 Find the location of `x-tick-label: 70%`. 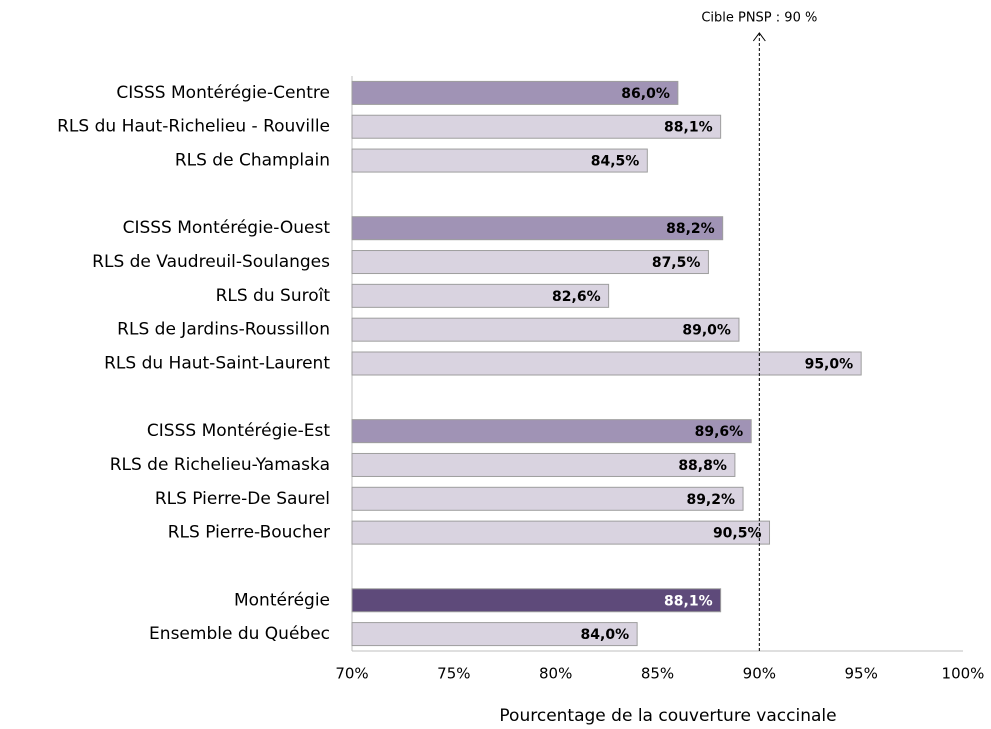

x-tick-label: 70% is located at coordinates (351, 674).